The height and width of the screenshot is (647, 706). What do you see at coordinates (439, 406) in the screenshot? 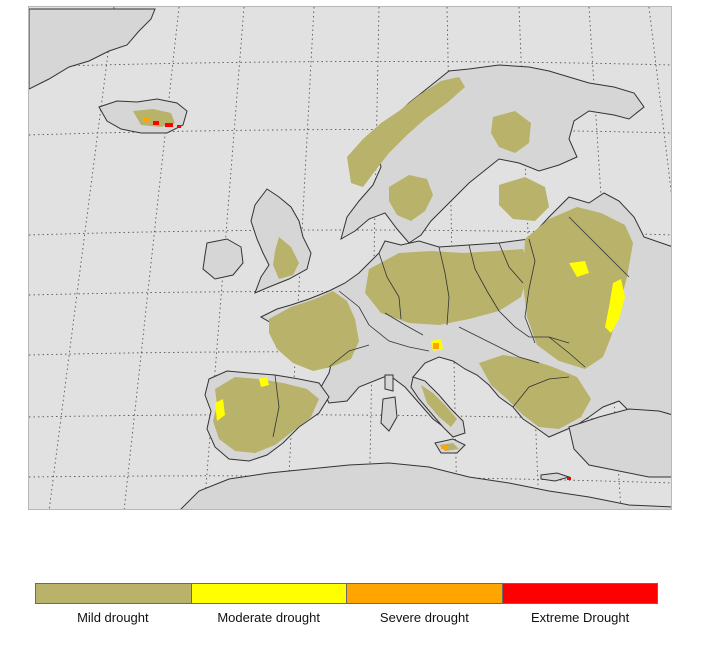
I see `mild-italy` at bounding box center [439, 406].